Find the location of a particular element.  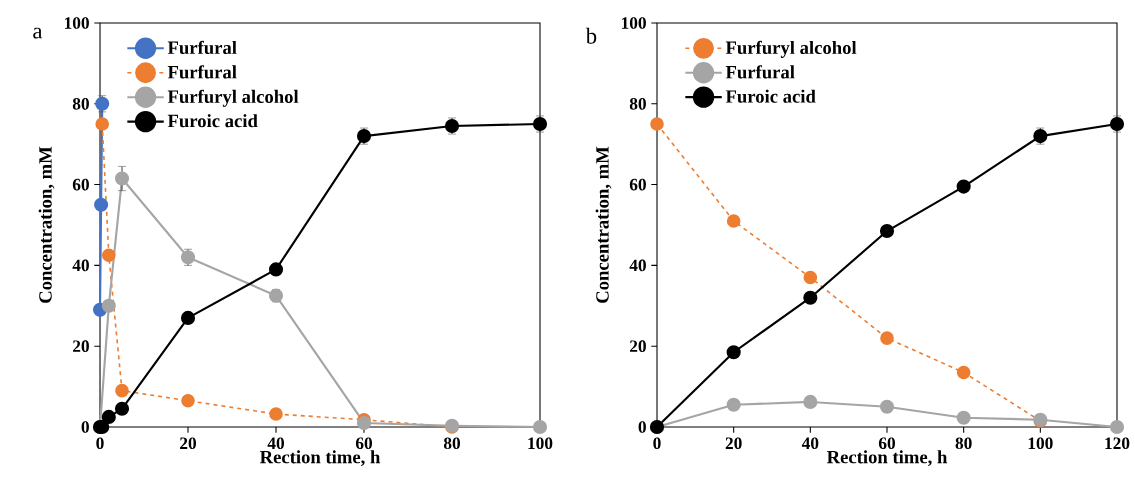

text: a is located at coordinates (38, 33).